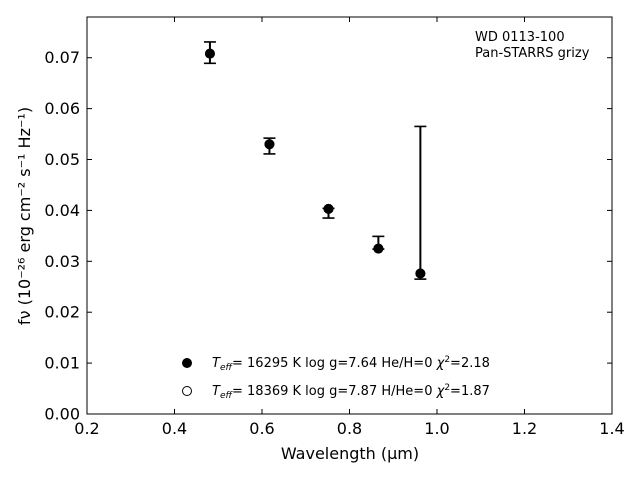 The height and width of the screenshot is (480, 640). What do you see at coordinates (62, 261) in the screenshot?
I see `y-tick-label: 0.03` at bounding box center [62, 261].